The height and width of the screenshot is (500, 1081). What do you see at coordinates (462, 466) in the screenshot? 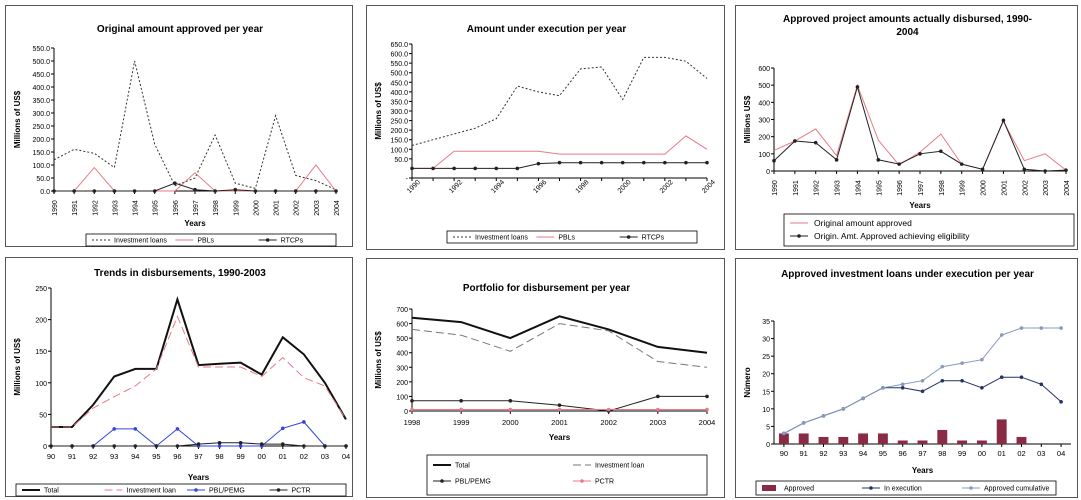
I see `legend-label: Total` at bounding box center [462, 466].